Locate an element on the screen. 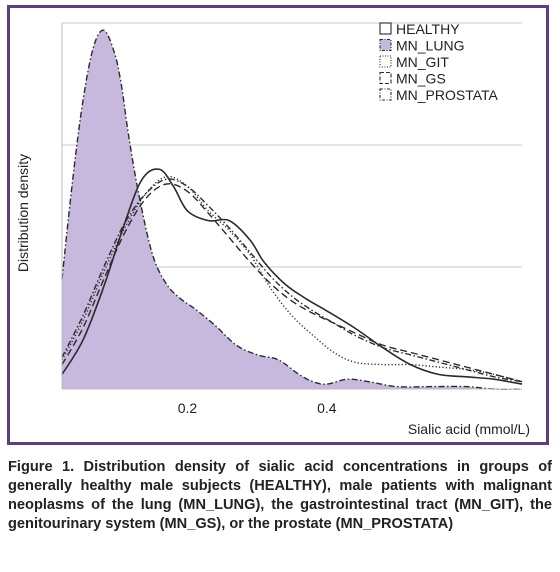  legend-label-mn-gs: MN_GS is located at coordinates (421, 79).